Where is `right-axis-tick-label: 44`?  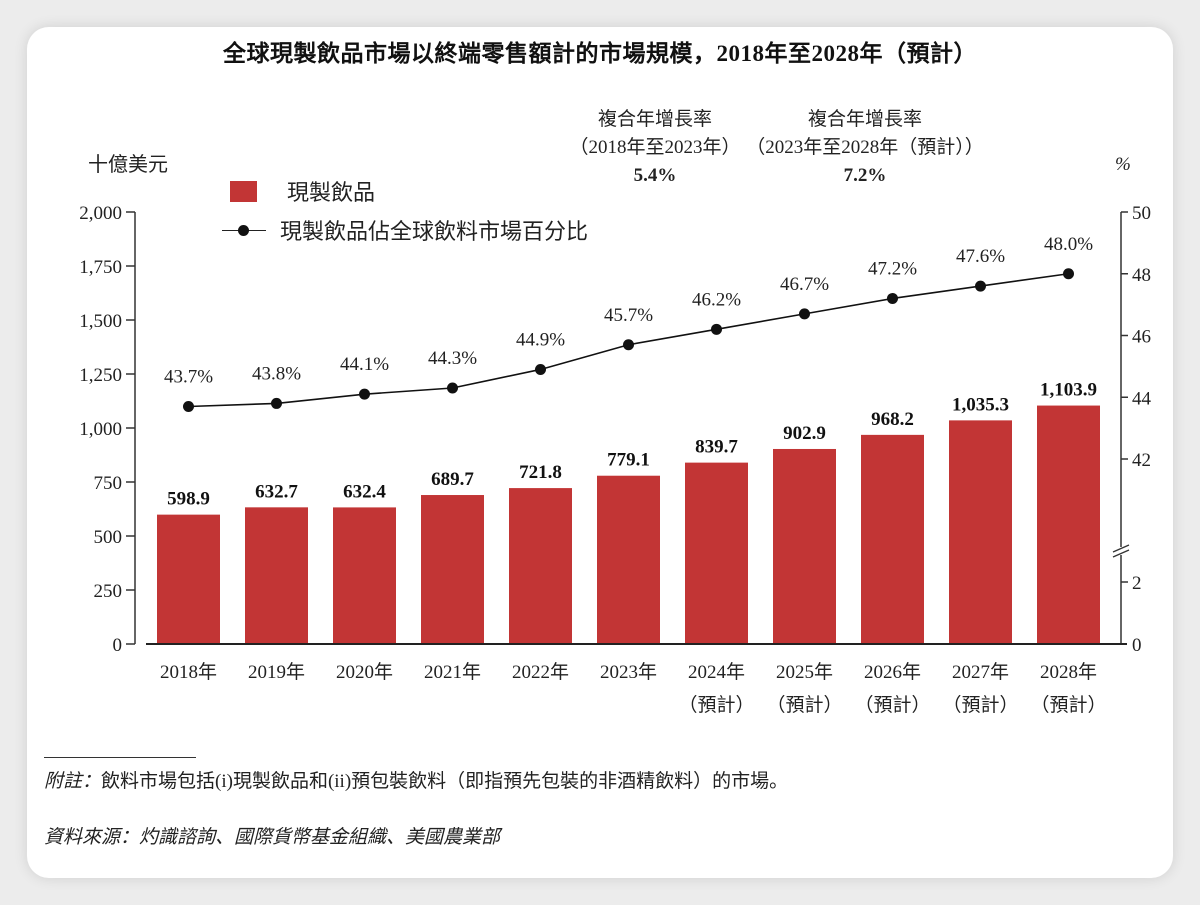 right-axis-tick-label: 44 is located at coordinates (1142, 398).